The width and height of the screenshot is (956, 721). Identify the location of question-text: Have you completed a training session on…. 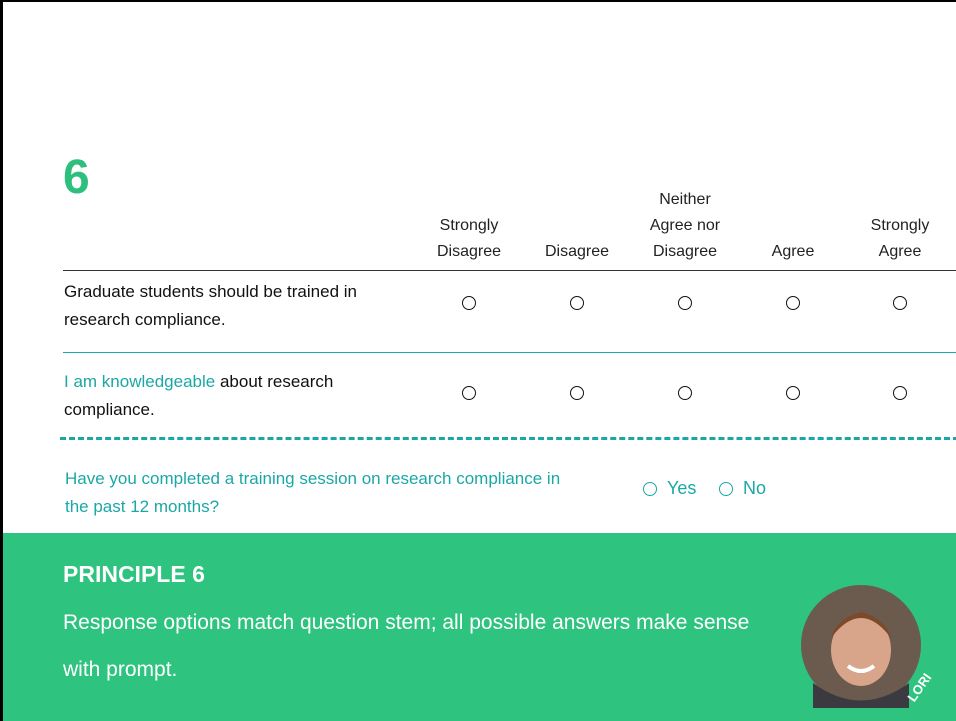
(313, 492).